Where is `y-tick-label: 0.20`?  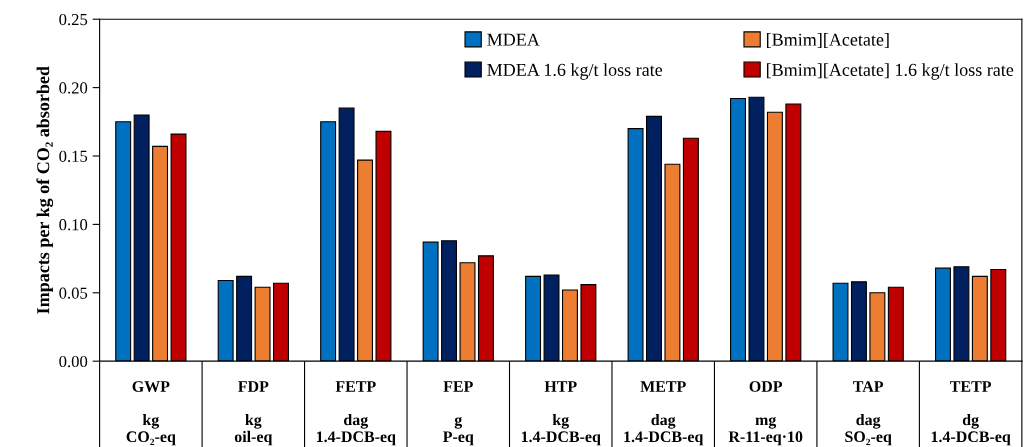
y-tick-label: 0.20 is located at coordinates (73, 88).